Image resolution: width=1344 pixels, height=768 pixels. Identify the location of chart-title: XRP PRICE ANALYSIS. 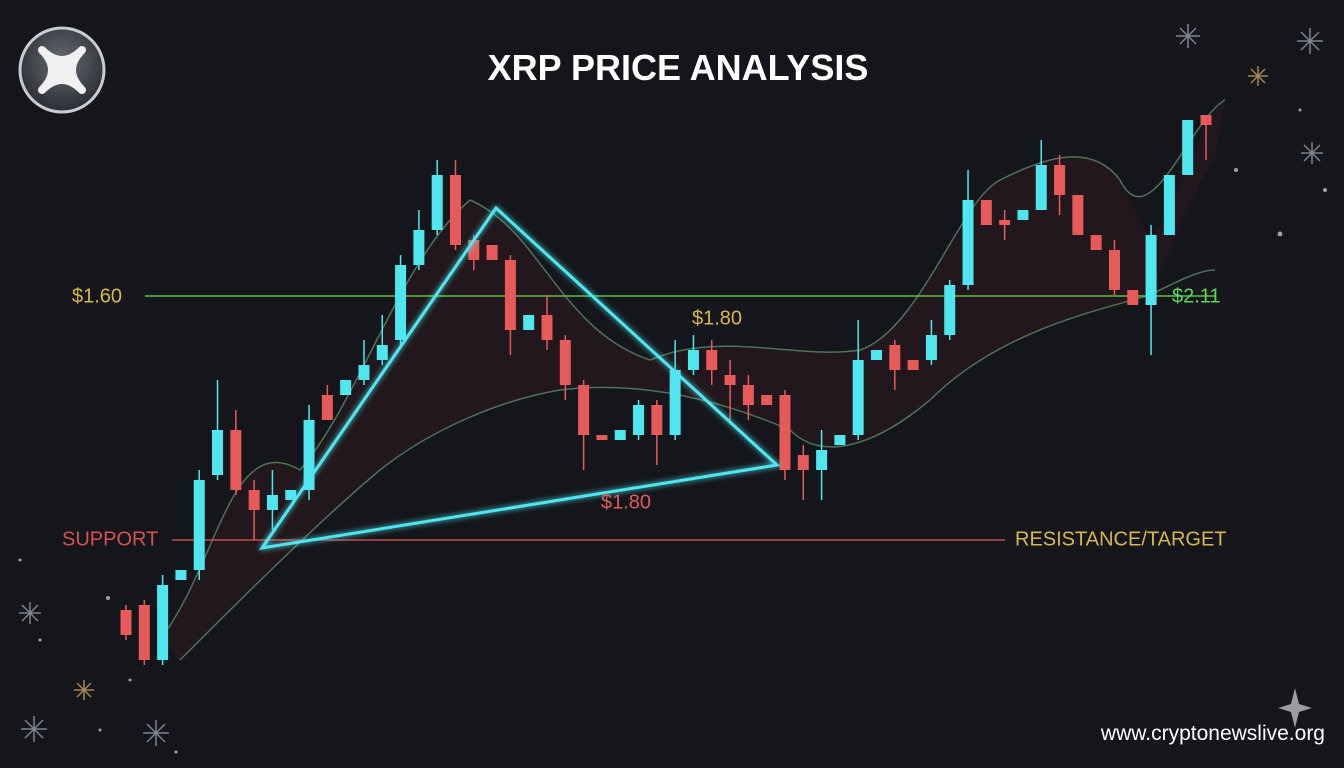
(678, 67).